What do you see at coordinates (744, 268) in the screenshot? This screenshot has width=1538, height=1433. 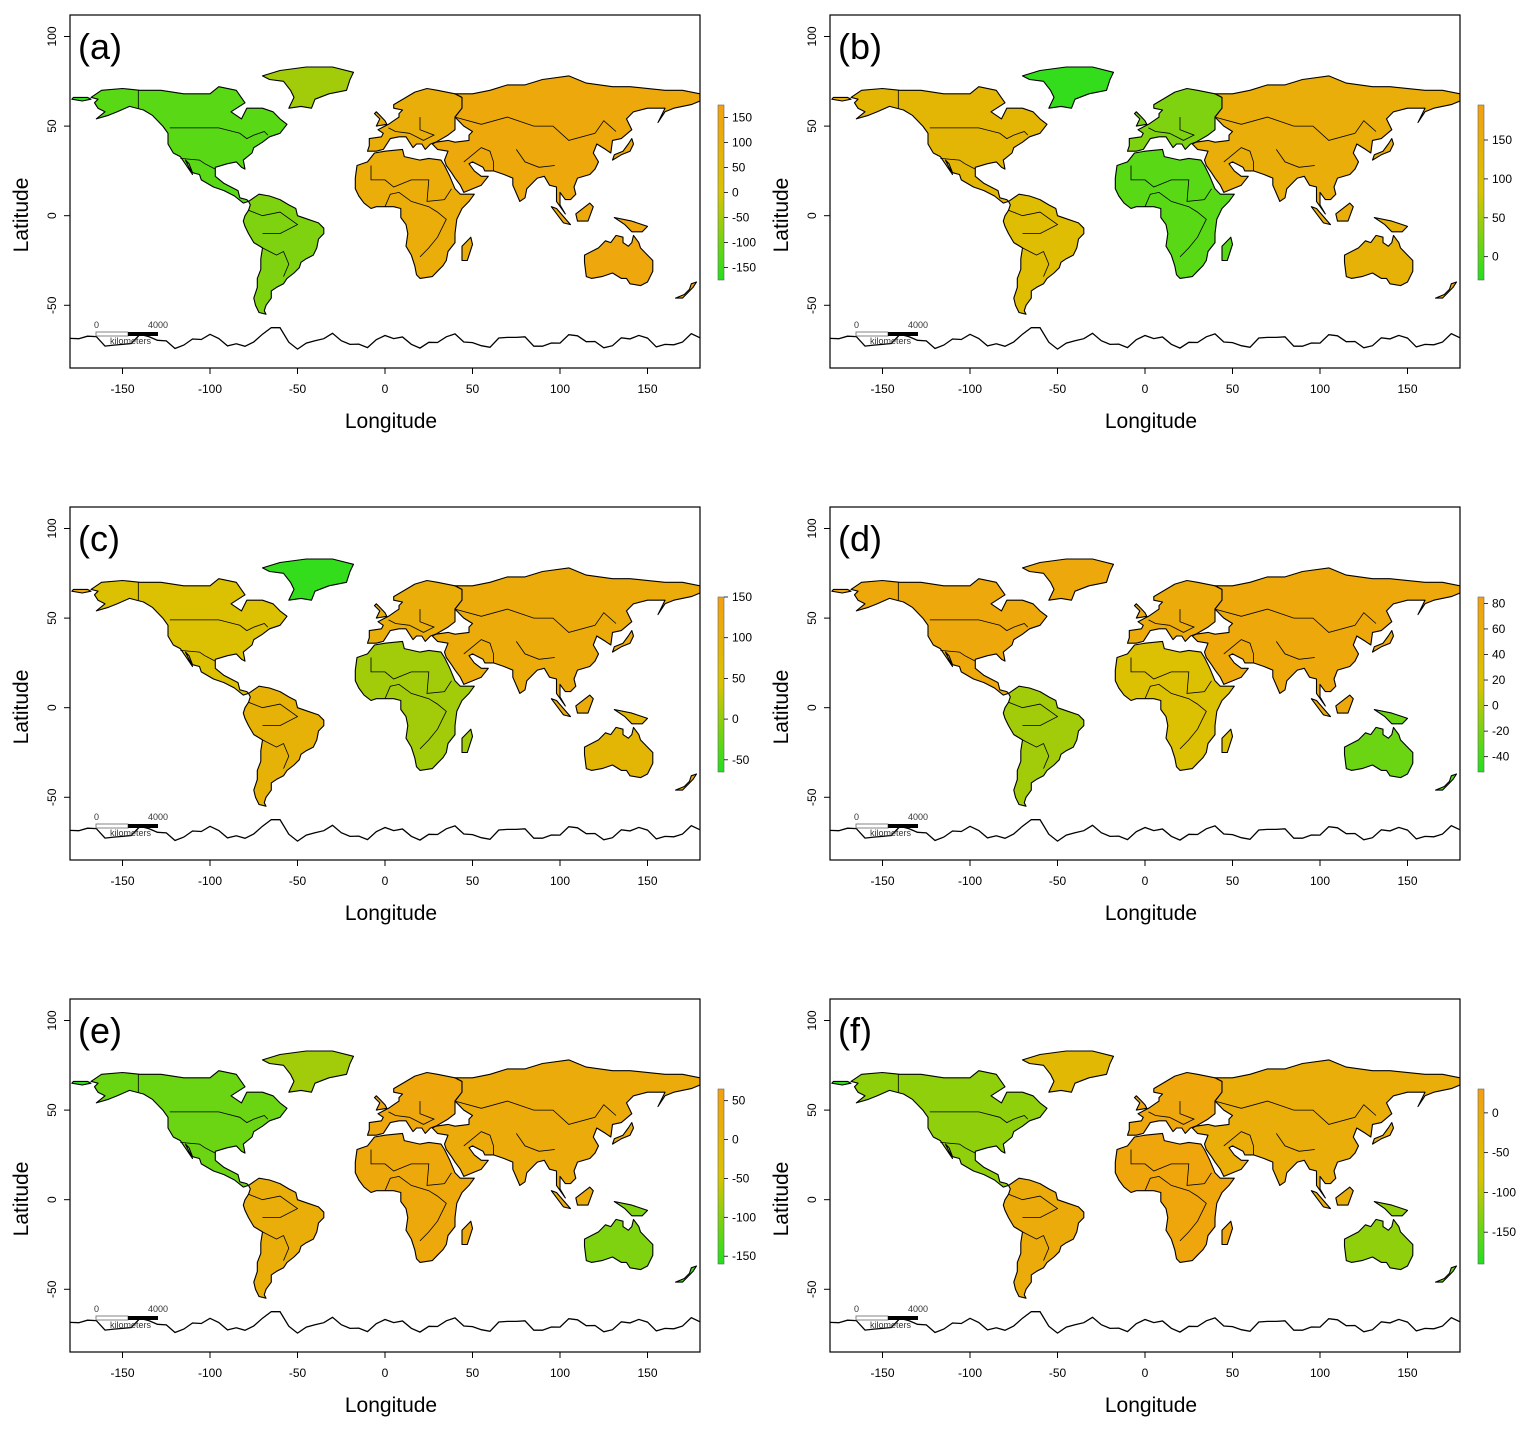 I see `colorbar-tick-label: -150` at bounding box center [744, 268].